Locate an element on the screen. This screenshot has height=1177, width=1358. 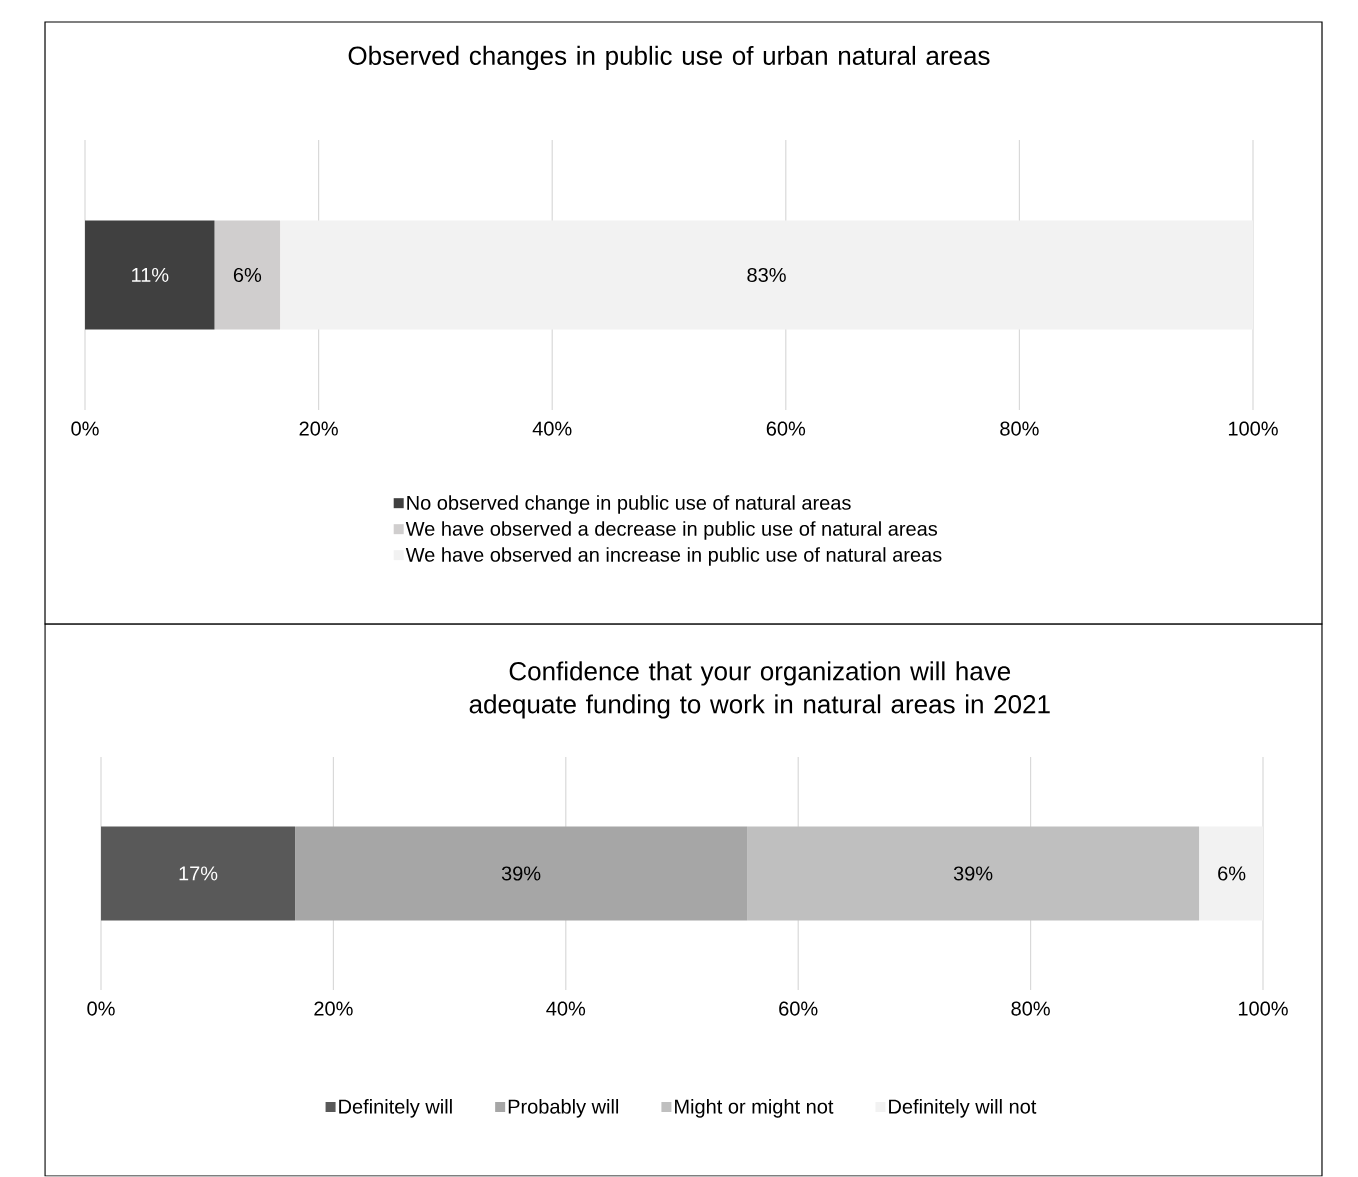
data-label: 17% is located at coordinates (198, 873).